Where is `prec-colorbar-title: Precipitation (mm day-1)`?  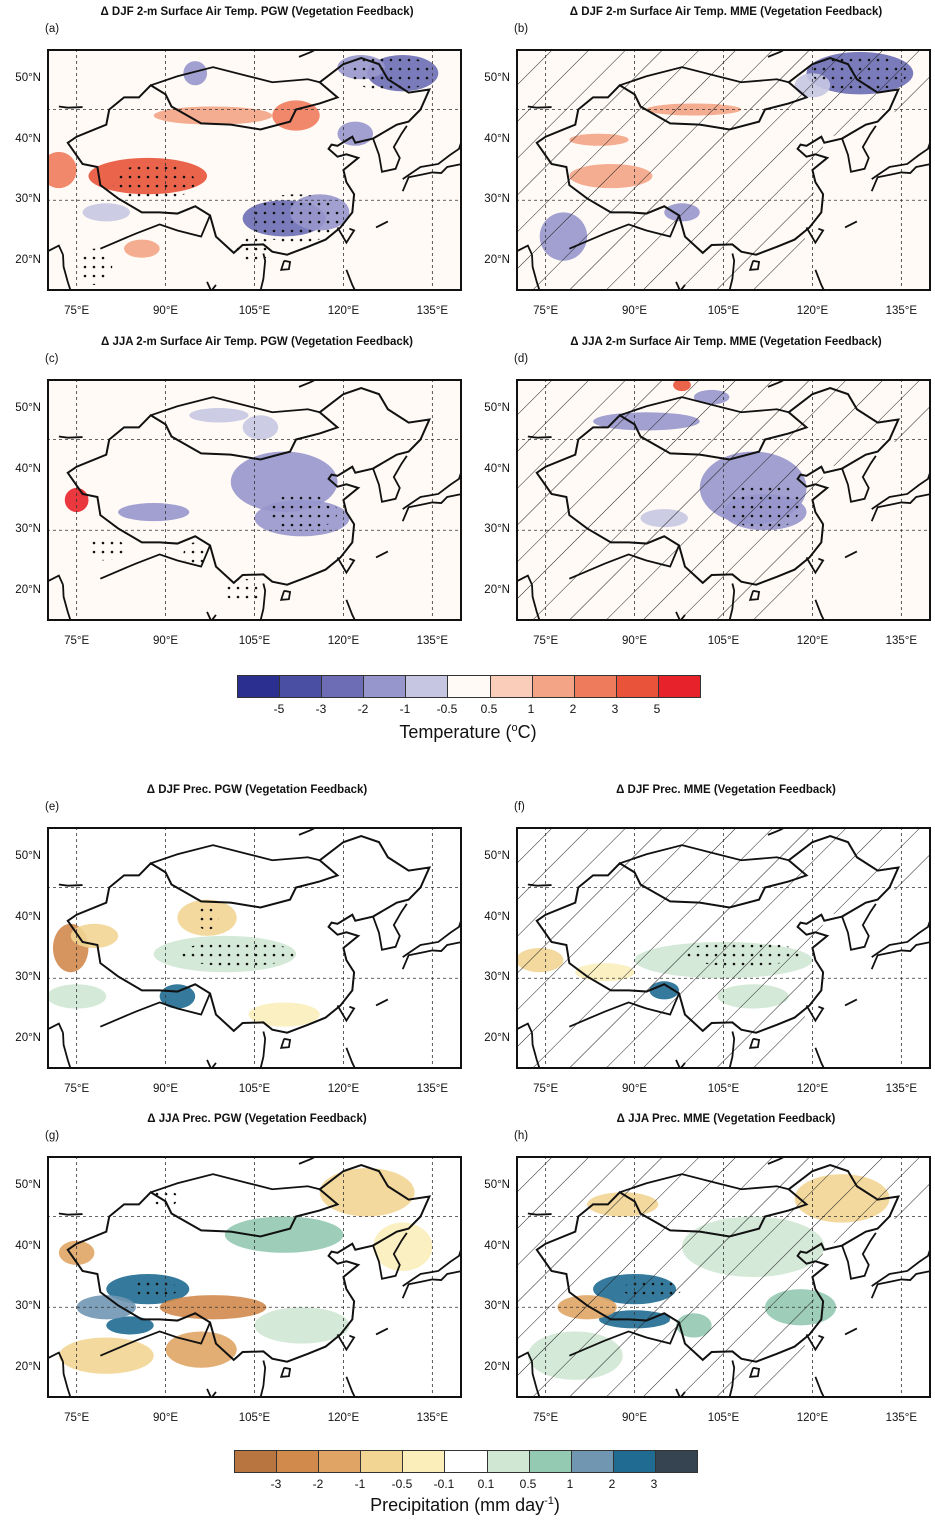
prec-colorbar-title: Precipitation (mm day-1) is located at coordinates (465, 1505).